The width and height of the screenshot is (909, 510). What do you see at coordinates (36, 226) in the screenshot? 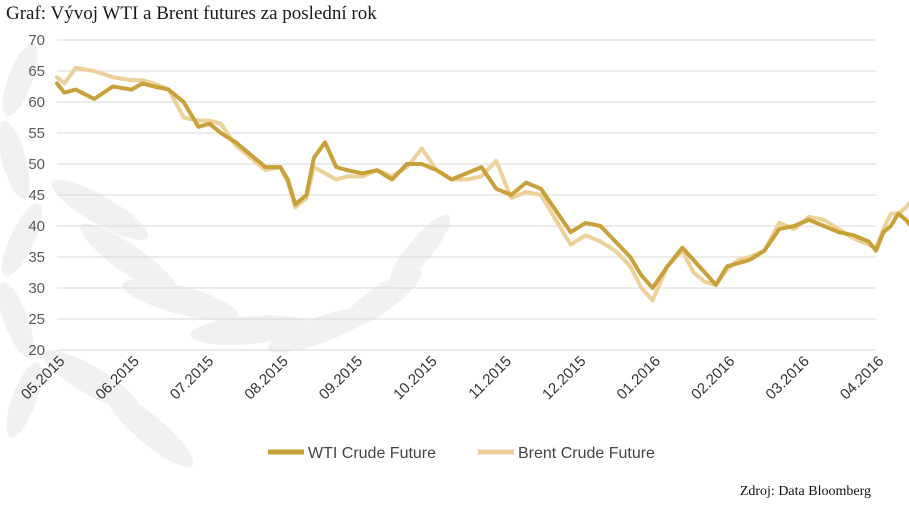
I see `y-tick-label: 40` at bounding box center [36, 226].